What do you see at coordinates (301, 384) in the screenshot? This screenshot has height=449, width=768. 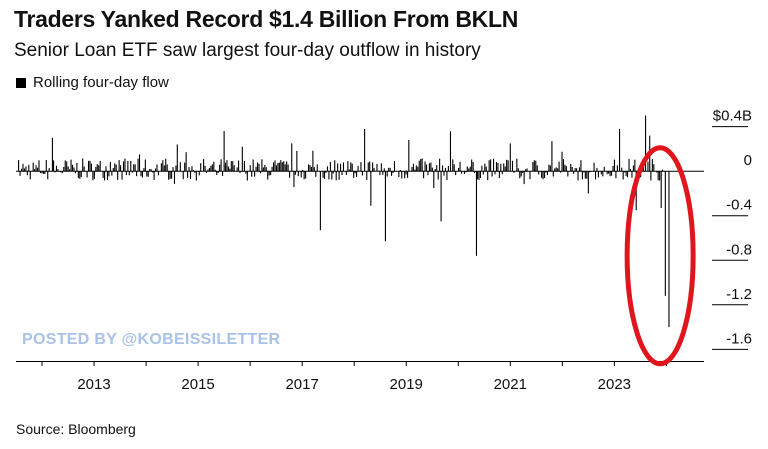 I see `x-tick-label: 2017` at bounding box center [301, 384].